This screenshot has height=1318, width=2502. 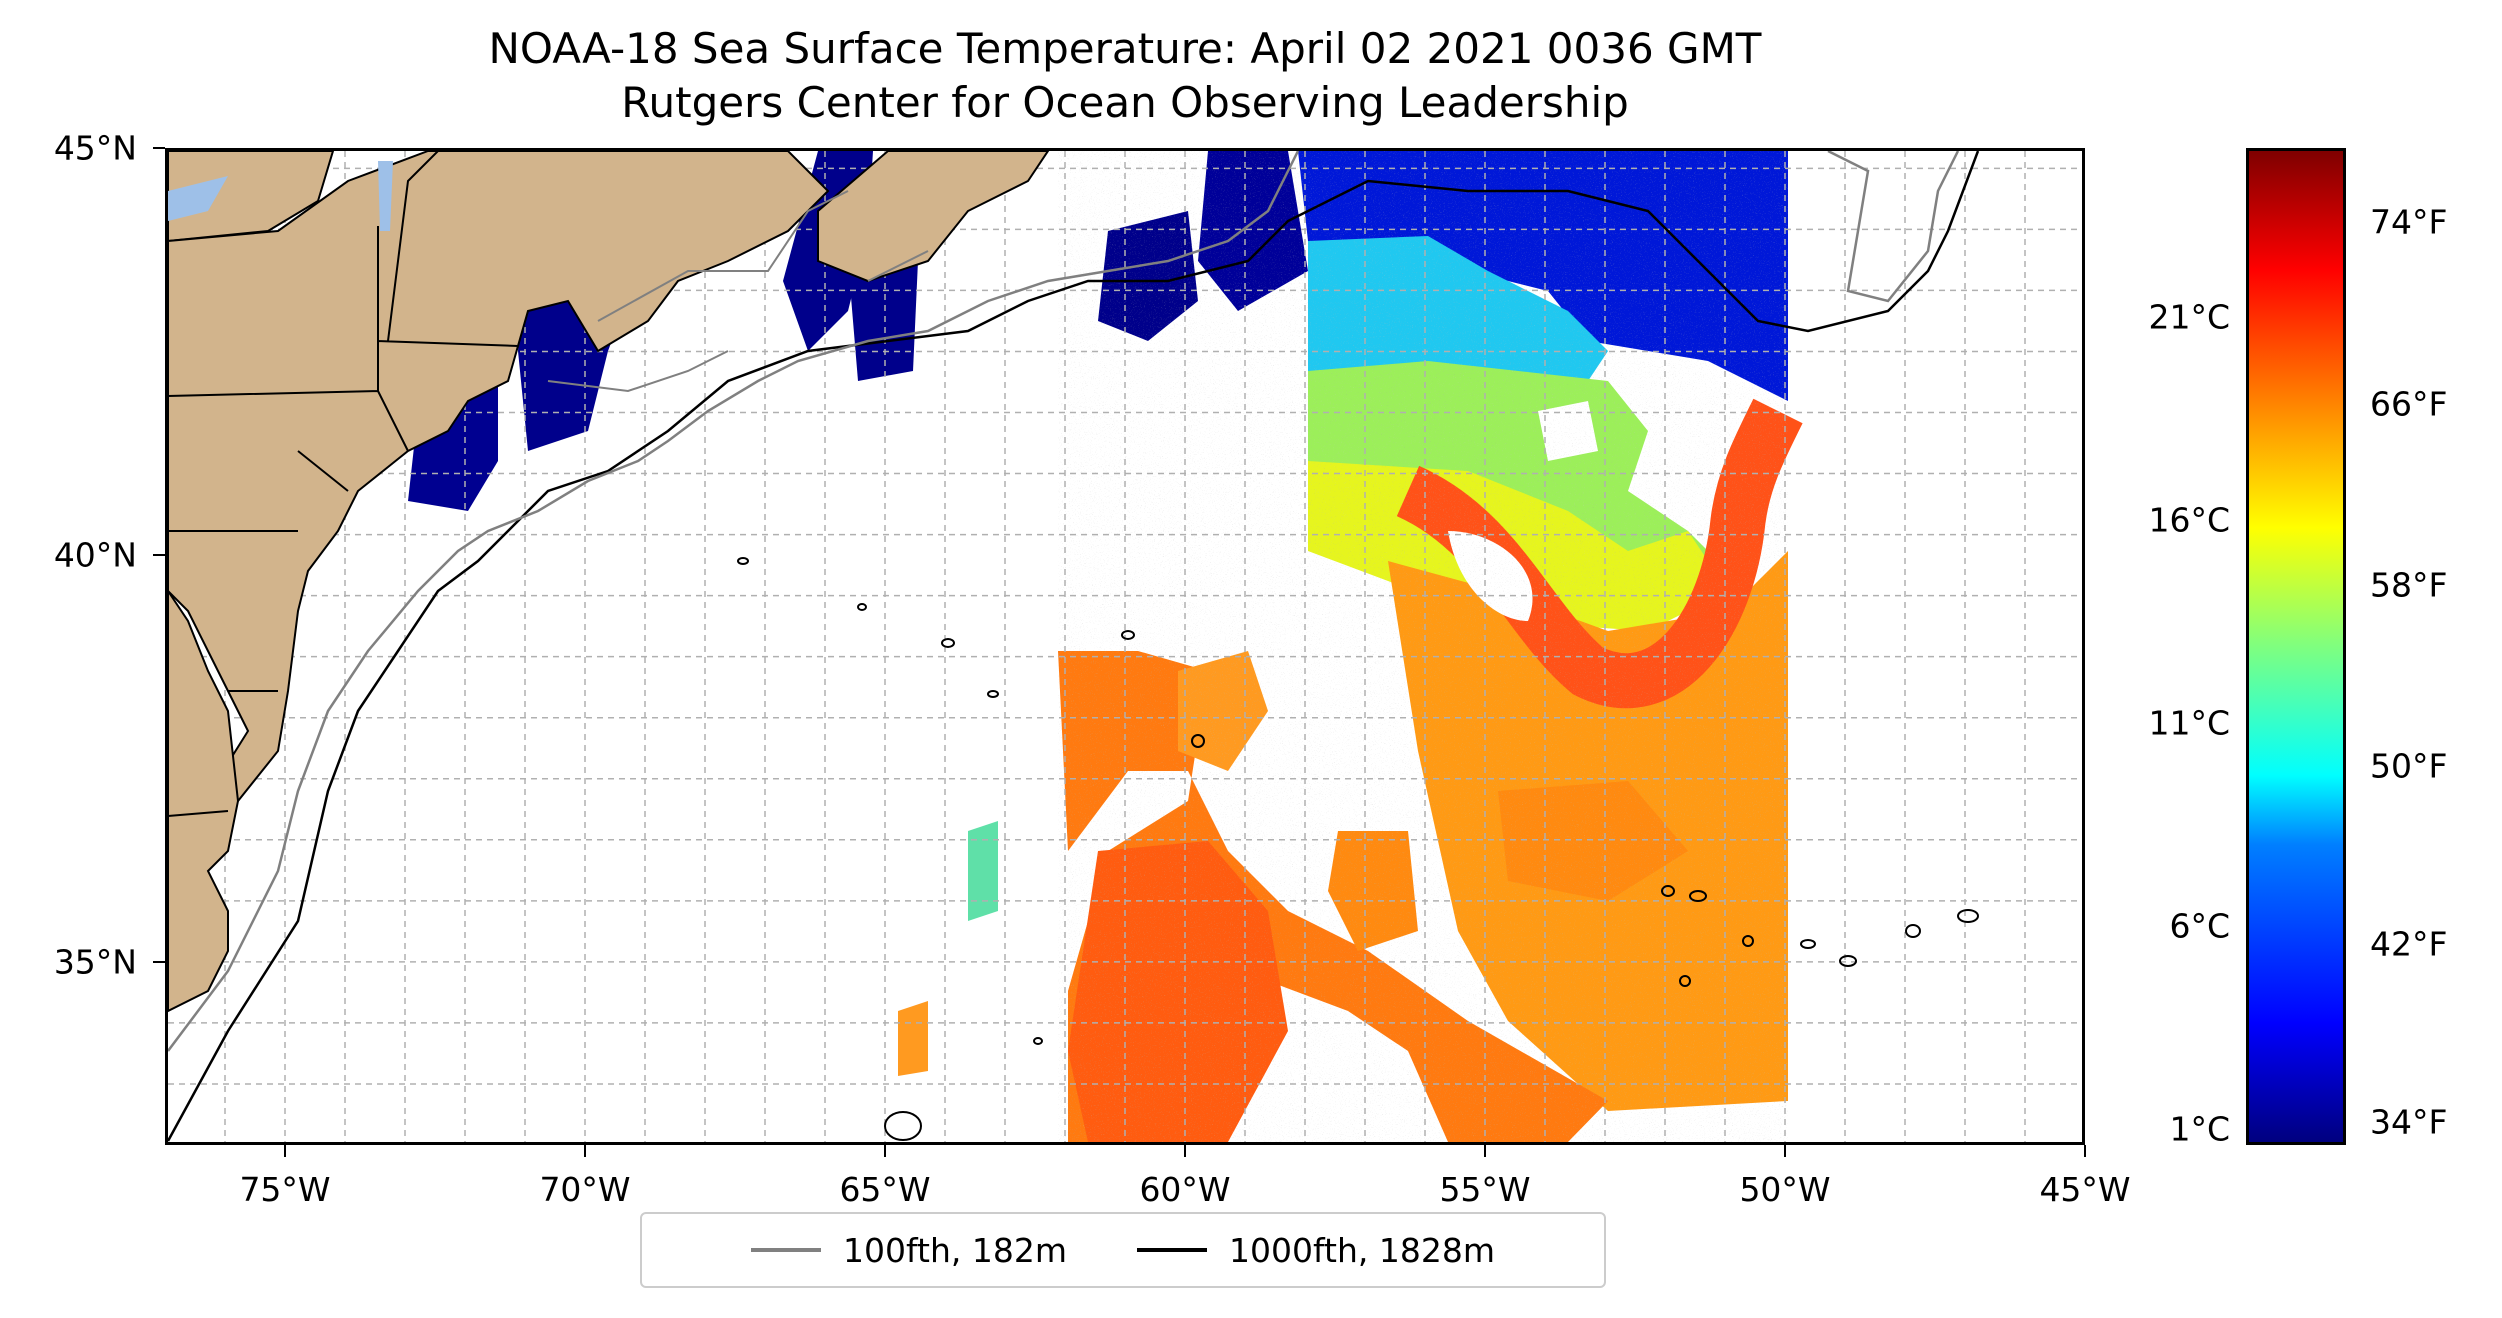 What do you see at coordinates (1123, 1250) in the screenshot?
I see `contour-legend: 100fth, 182m 1000fth, 1828m` at bounding box center [1123, 1250].